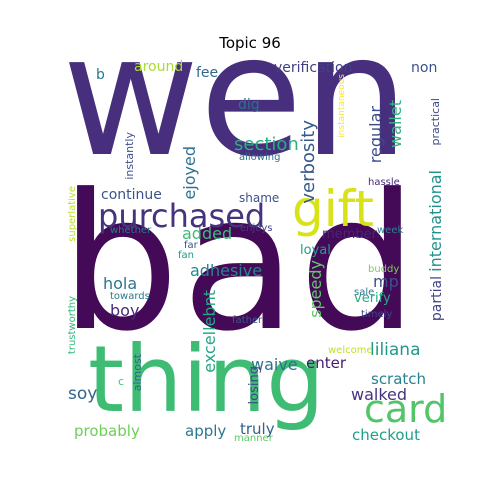  Describe the element at coordinates (209, 331) in the screenshot. I see `word-excellebnt: excellebnt` at that location.